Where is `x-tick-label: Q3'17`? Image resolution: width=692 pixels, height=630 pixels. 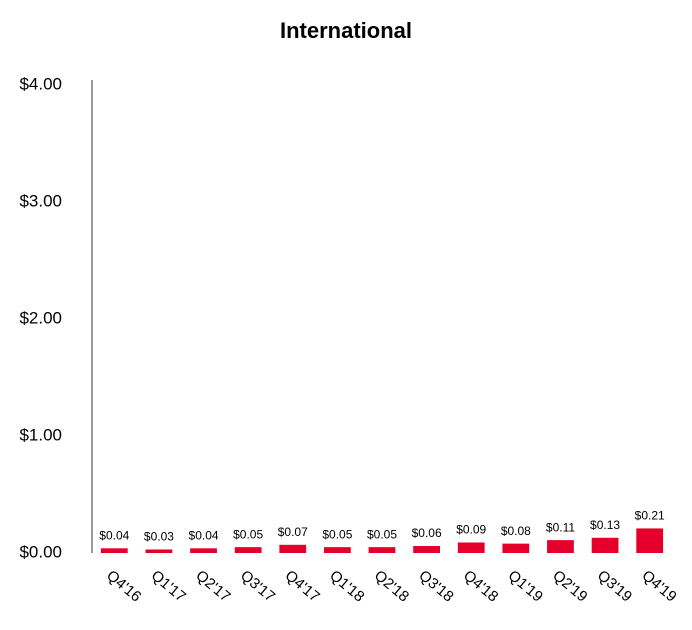 x-tick-label: Q3'17 is located at coordinates (257, 586).